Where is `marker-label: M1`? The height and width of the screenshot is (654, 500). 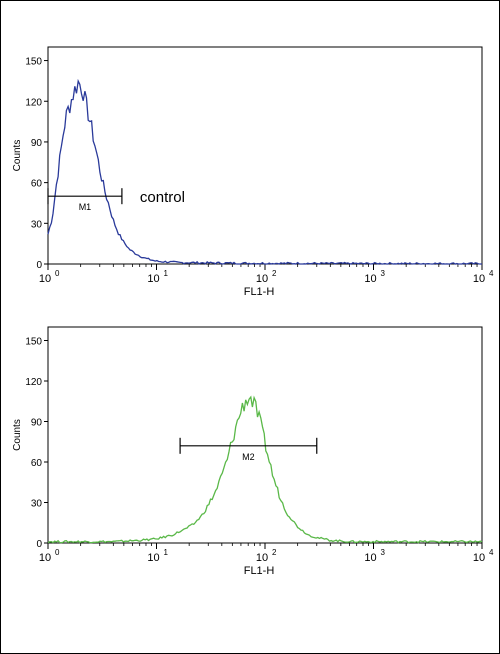
marker-label: M1 is located at coordinates (85, 207).